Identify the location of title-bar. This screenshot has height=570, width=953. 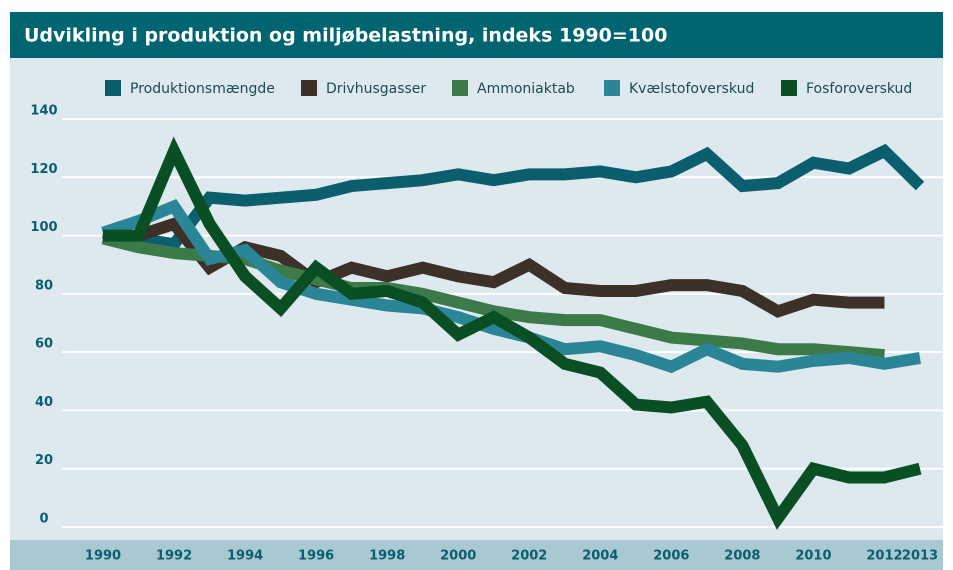
(476, 35).